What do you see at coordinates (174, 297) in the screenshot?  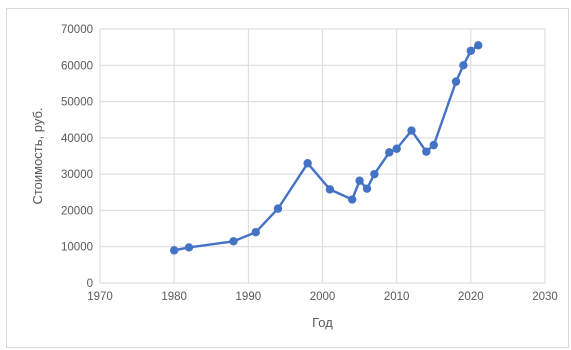 I see `x-tick-label: 1980` at bounding box center [174, 297].